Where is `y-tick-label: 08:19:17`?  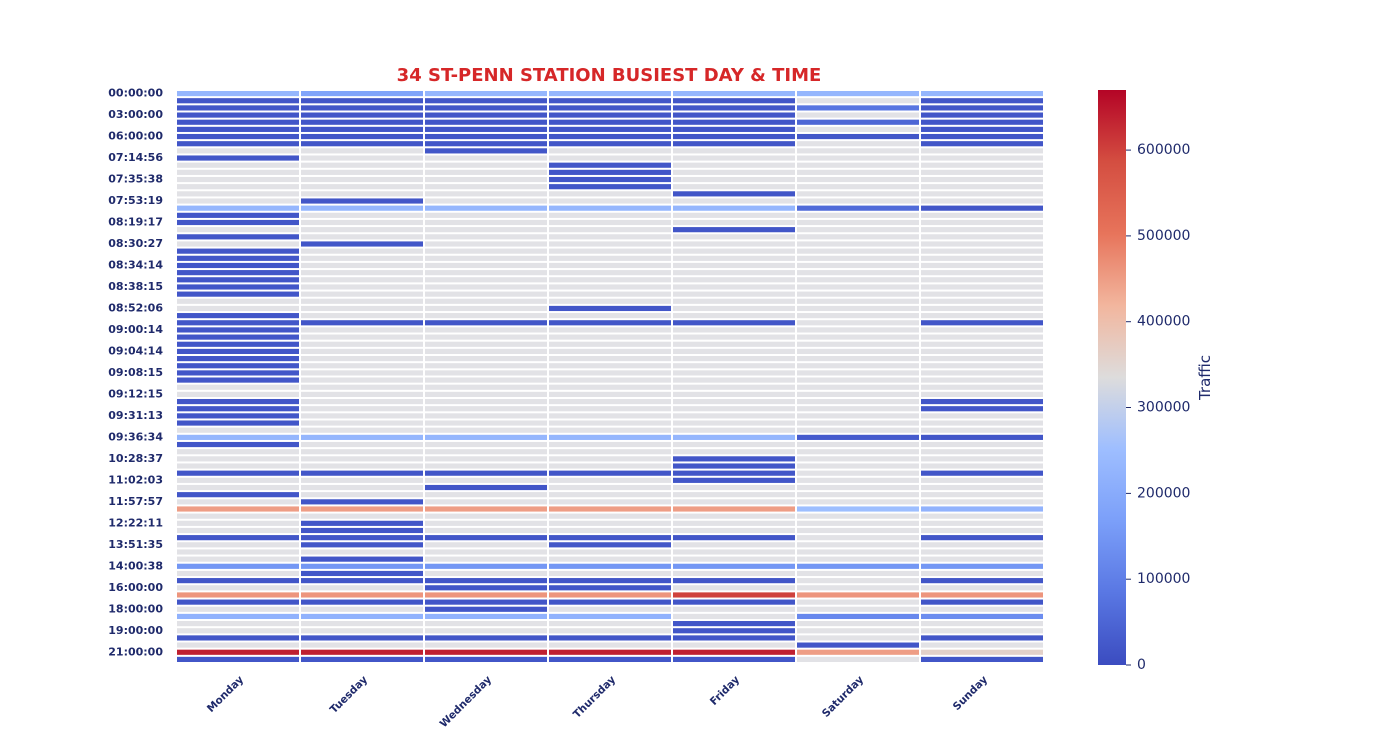 y-tick-label: 08:19:17 is located at coordinates (135, 222).